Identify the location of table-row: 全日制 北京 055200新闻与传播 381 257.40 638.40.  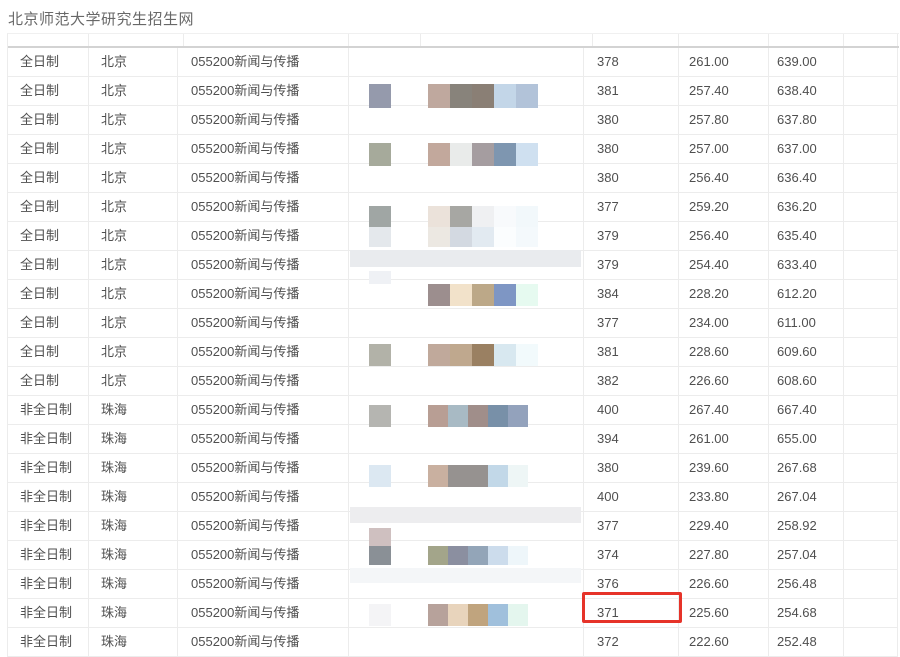
(453, 91).